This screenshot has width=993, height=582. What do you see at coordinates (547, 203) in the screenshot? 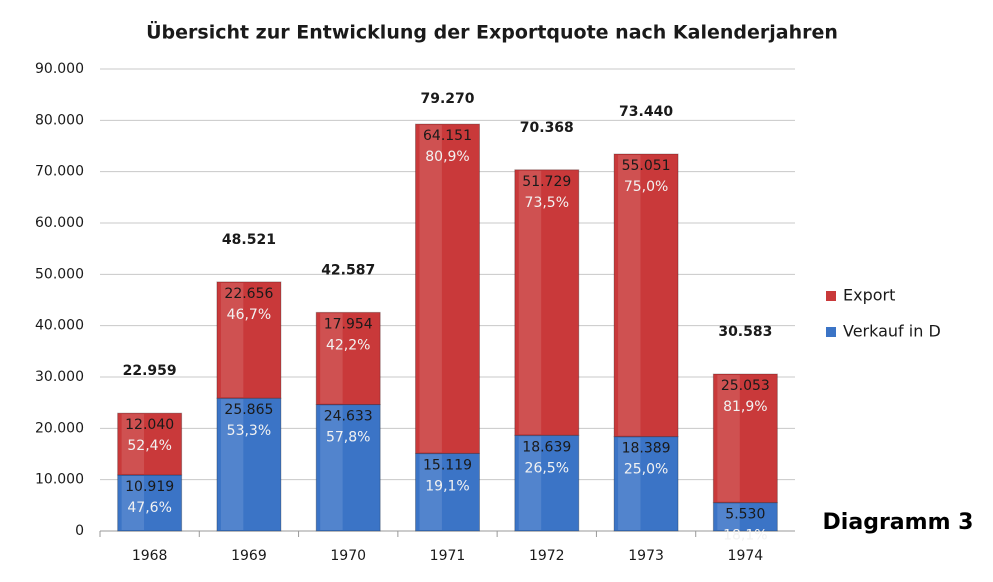
I see `share-label: 73,5%` at bounding box center [547, 203].